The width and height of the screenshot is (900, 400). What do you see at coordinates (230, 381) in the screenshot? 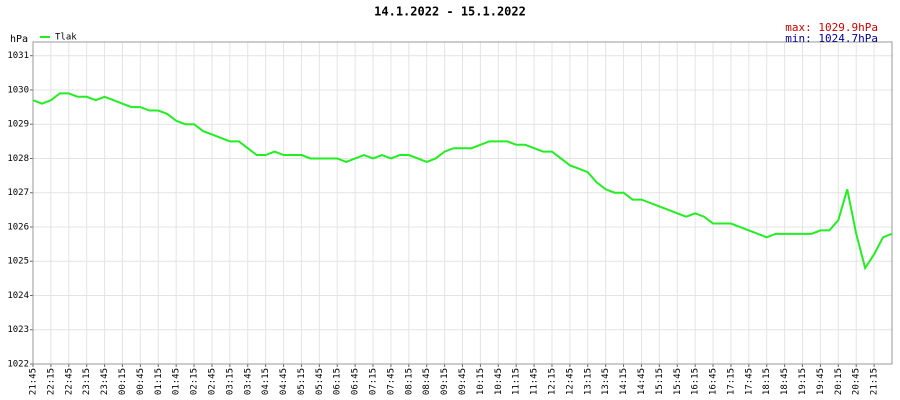
I see `x-tick-label: 03:15` at bounding box center [230, 381].